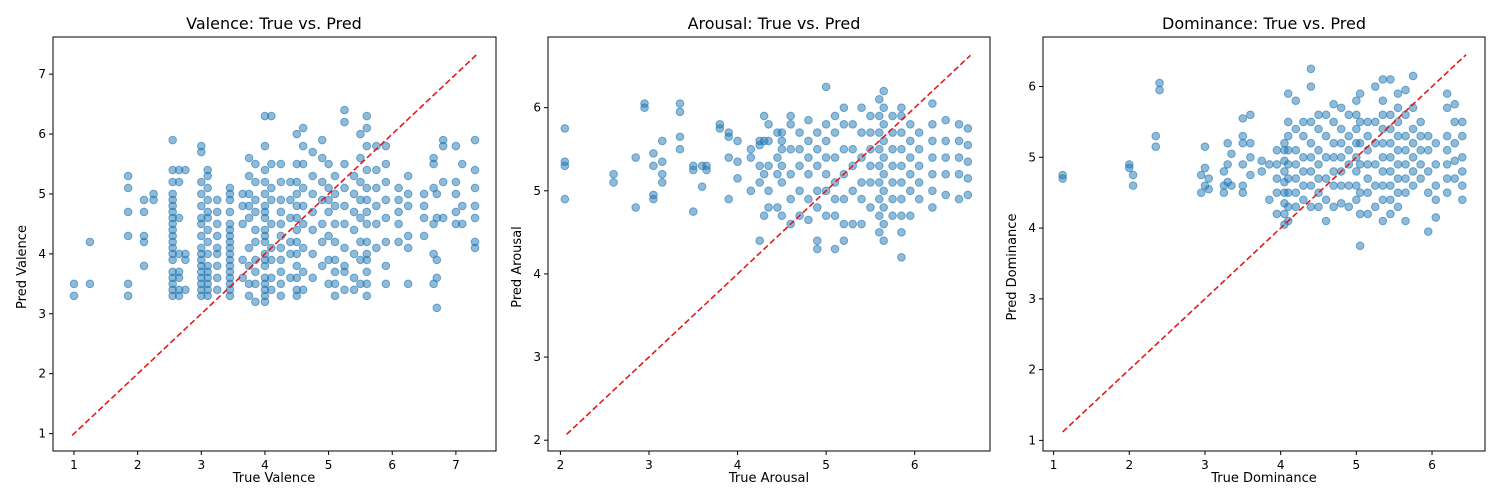 This screenshot has width=1500, height=500. What do you see at coordinates (22, 267) in the screenshot?
I see `y-axis-label: Pred Valence` at bounding box center [22, 267].